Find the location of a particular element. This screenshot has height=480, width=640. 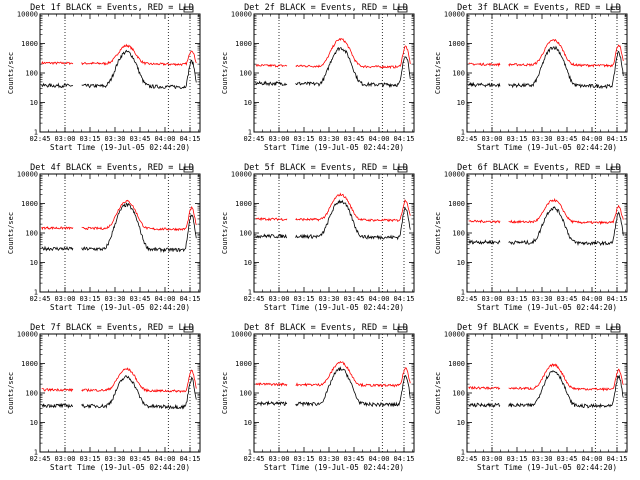

panel-title: Det 3f BLACK = Events, RED = LLD is located at coordinates (539, 8).